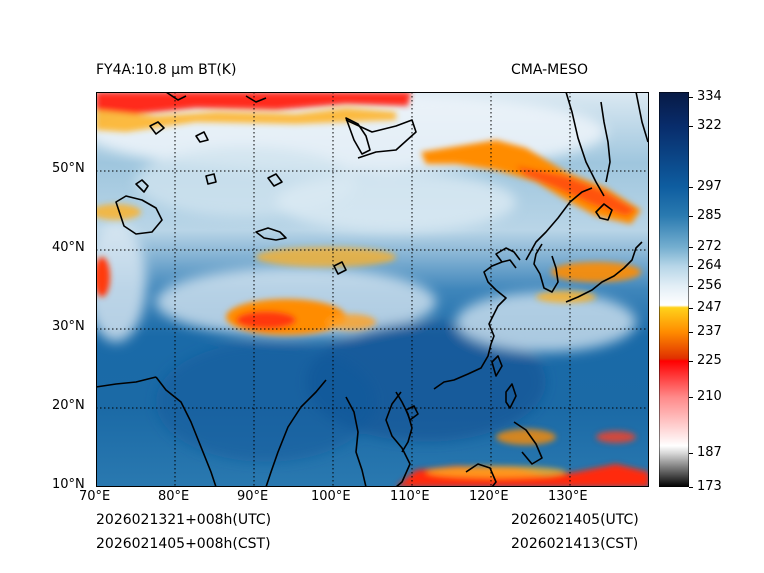  What do you see at coordinates (550, 70) in the screenshot?
I see `title-right: CMA-MESO` at bounding box center [550, 70].